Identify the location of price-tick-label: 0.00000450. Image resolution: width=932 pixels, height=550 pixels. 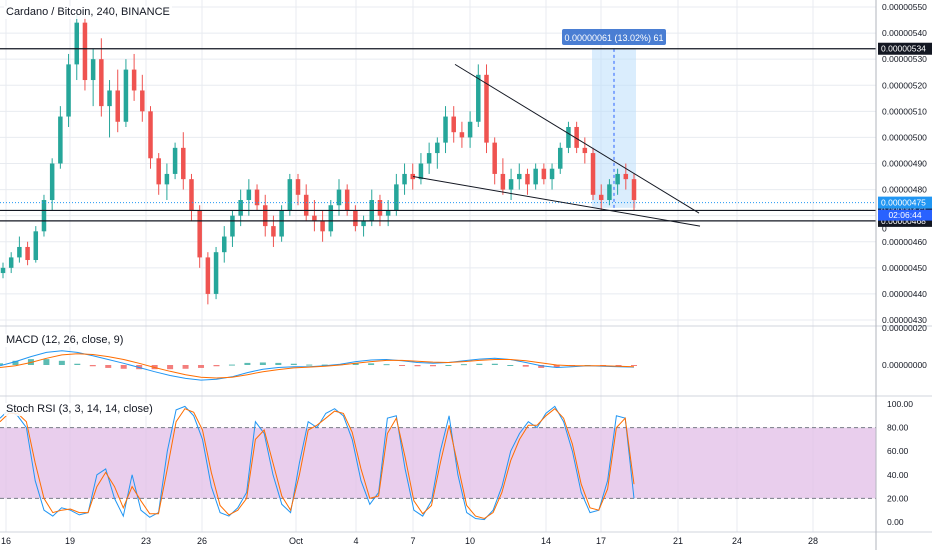
(904, 268).